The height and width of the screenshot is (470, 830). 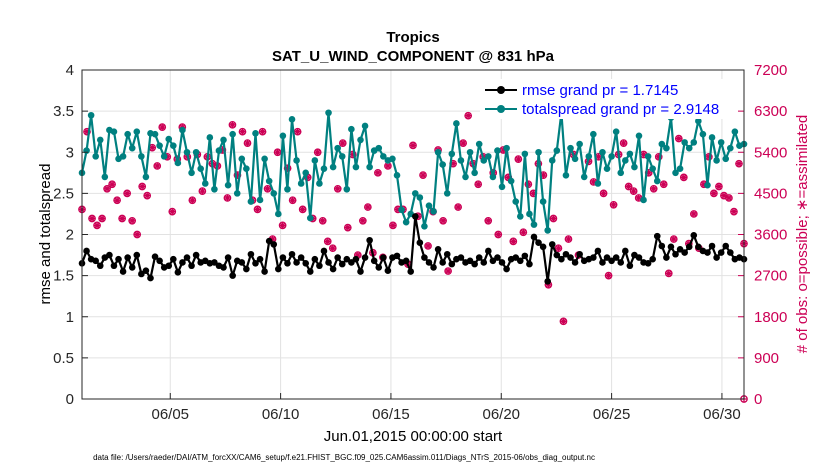 What do you see at coordinates (413, 436) in the screenshot?
I see `x-axis-label: Jun.01,2015 00:00:00 start` at bounding box center [413, 436].